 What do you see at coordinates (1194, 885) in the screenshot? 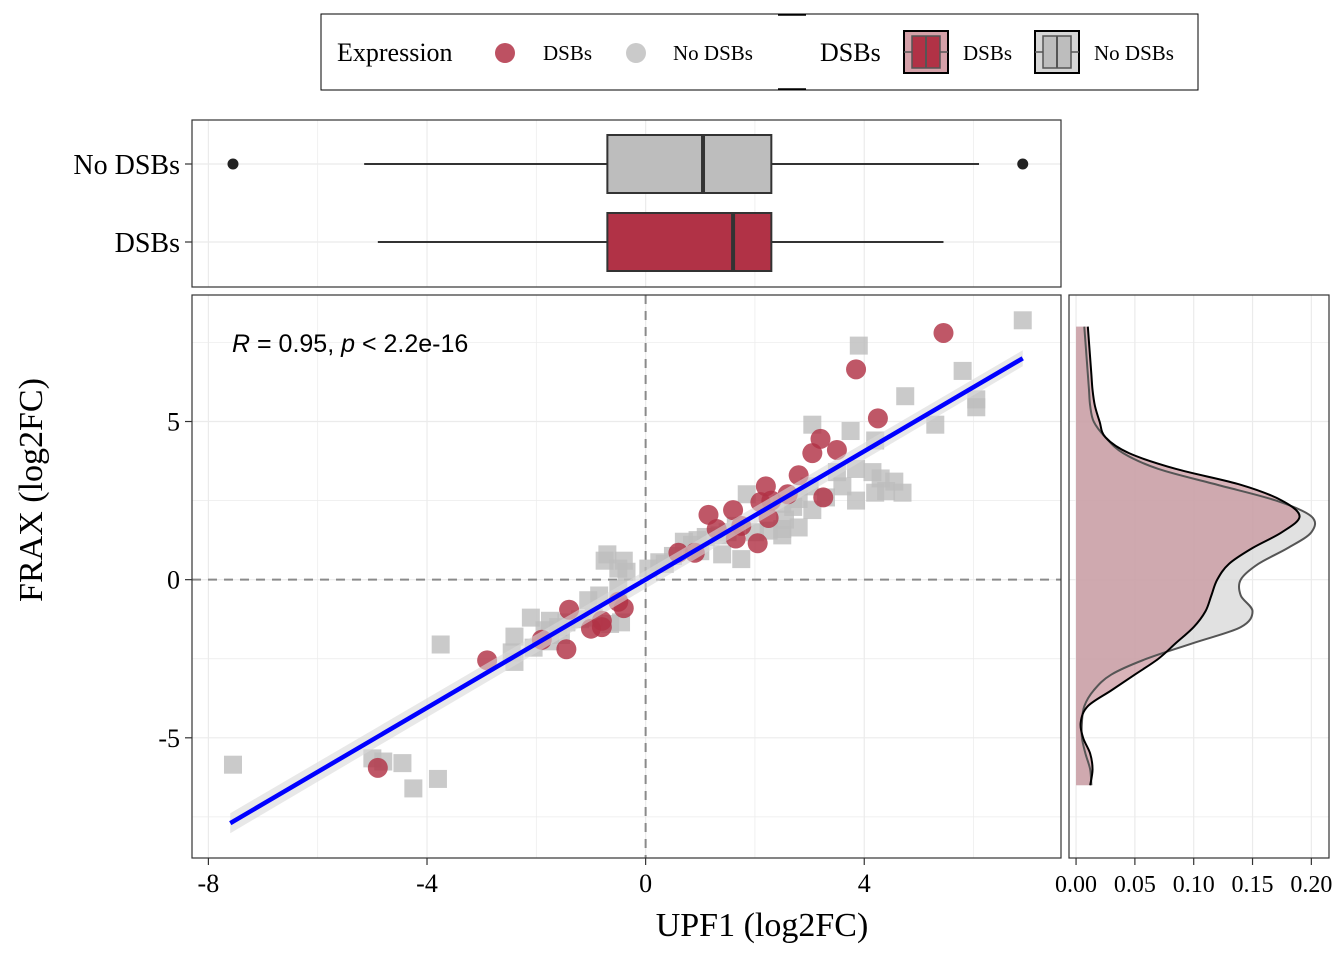
I see `density-tick-label: 0.10` at bounding box center [1194, 885].